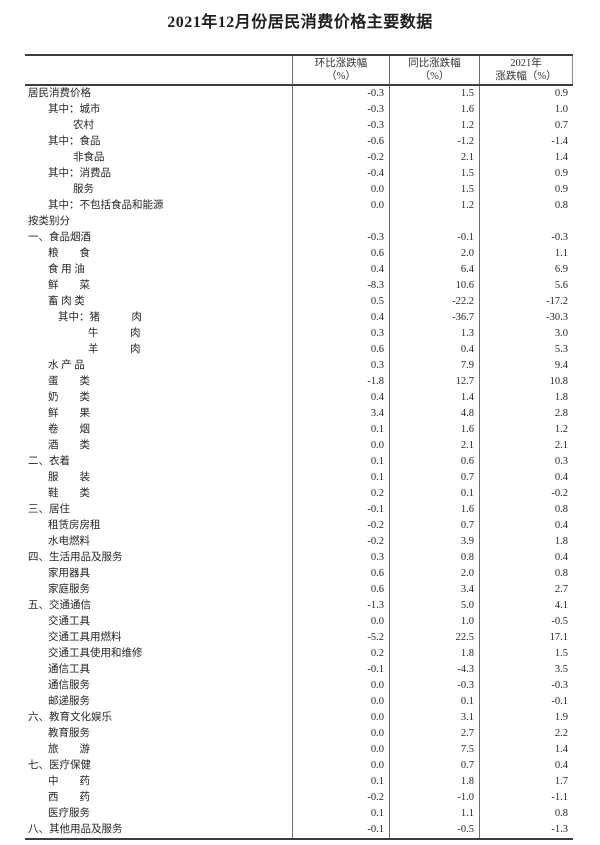  I want to click on row-annual-value: 2.2, so click(561, 733).